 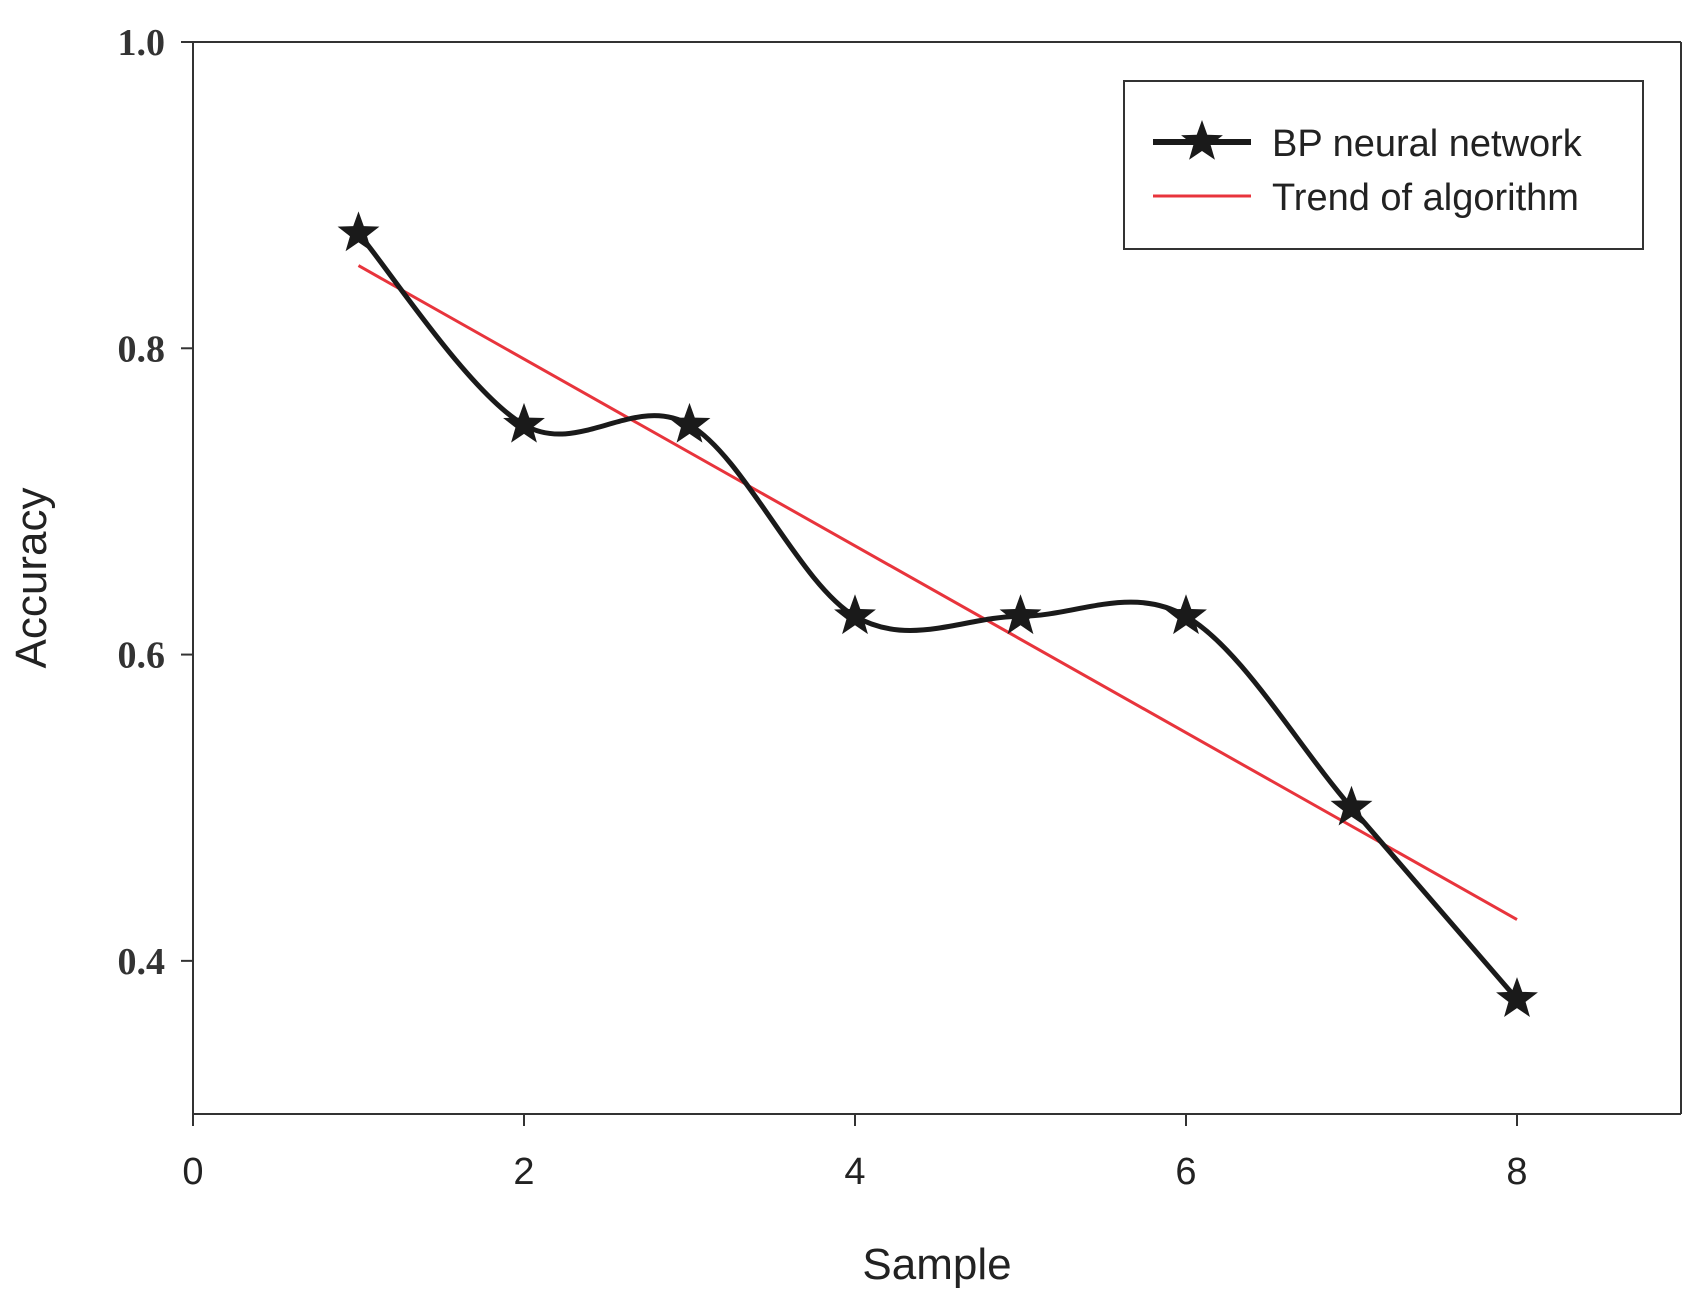 I want to click on x-axis-title: Sample, so click(x=936, y=1264).